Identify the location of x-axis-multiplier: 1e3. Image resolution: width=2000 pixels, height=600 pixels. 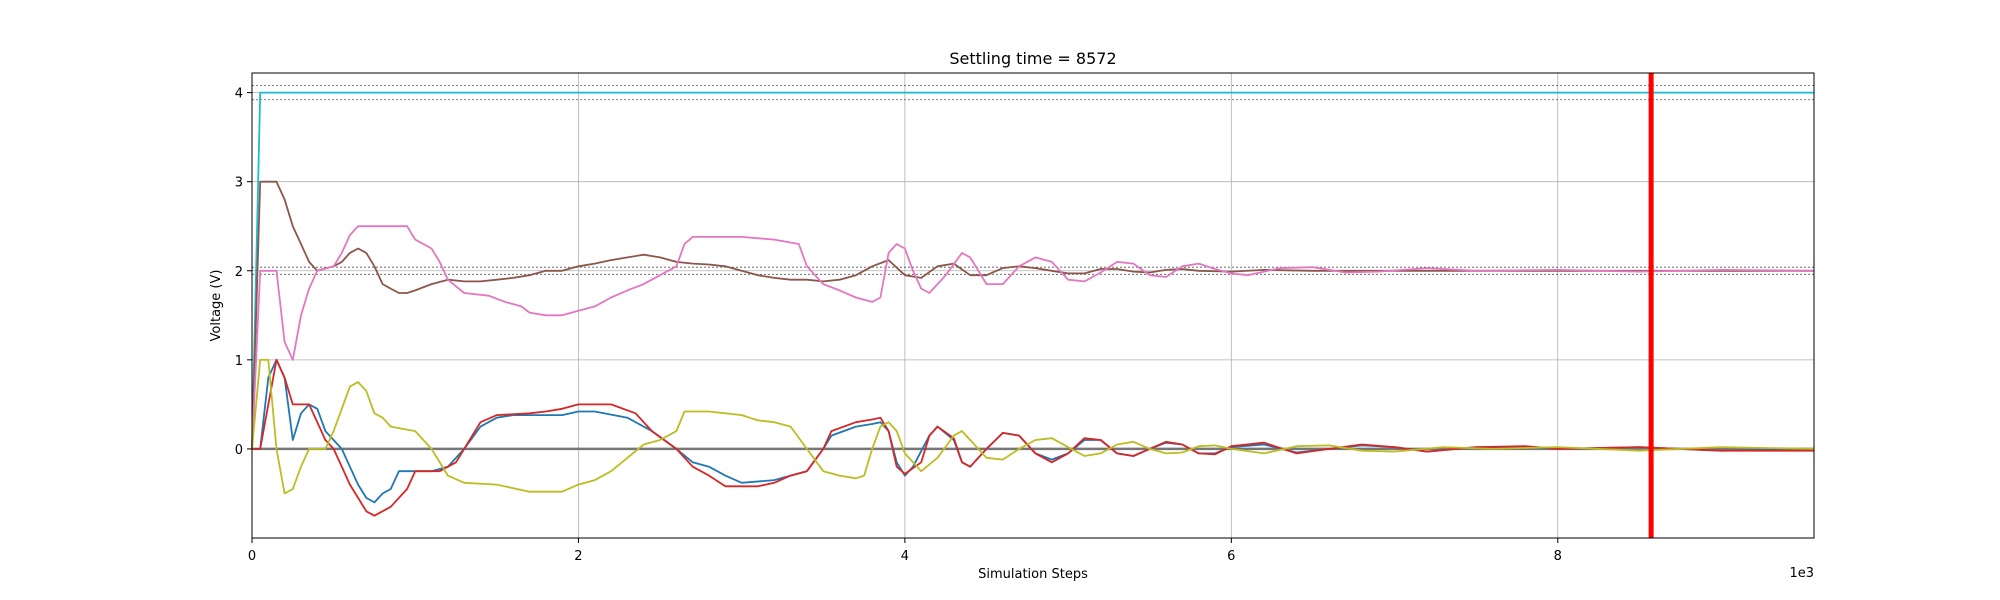
(1801, 573).